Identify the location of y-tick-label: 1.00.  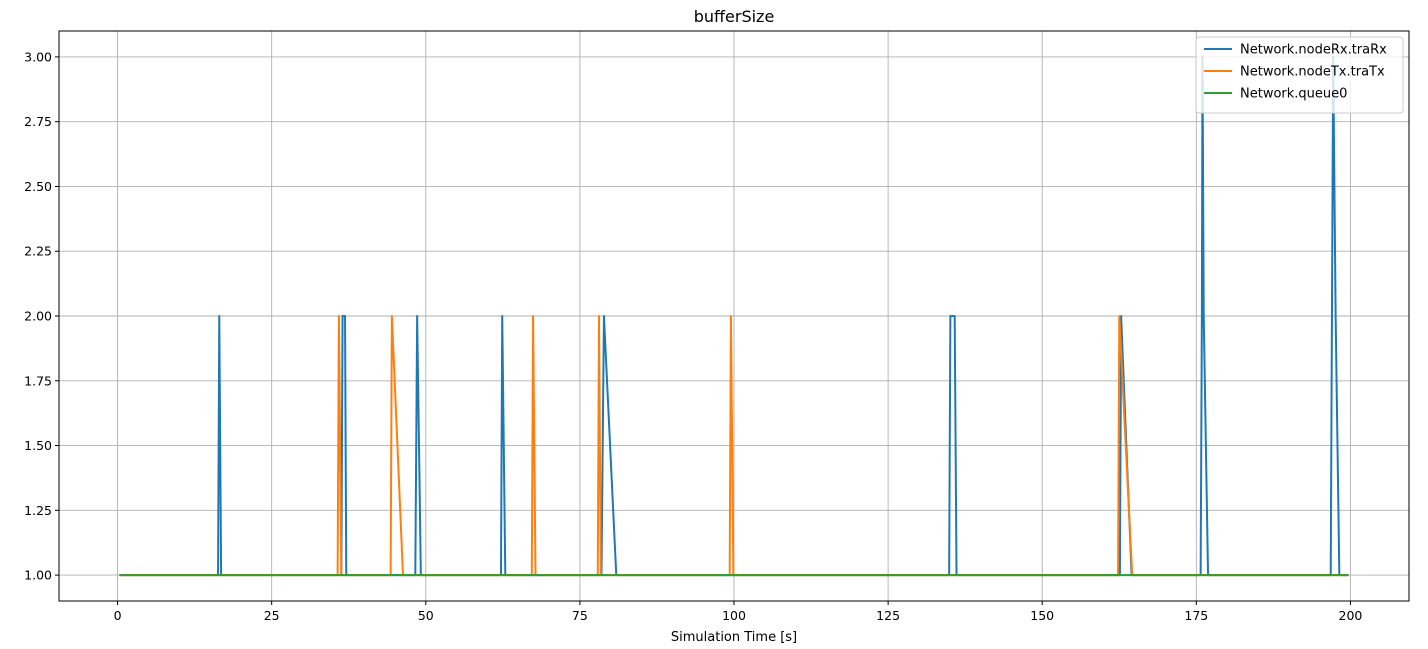
(38, 575).